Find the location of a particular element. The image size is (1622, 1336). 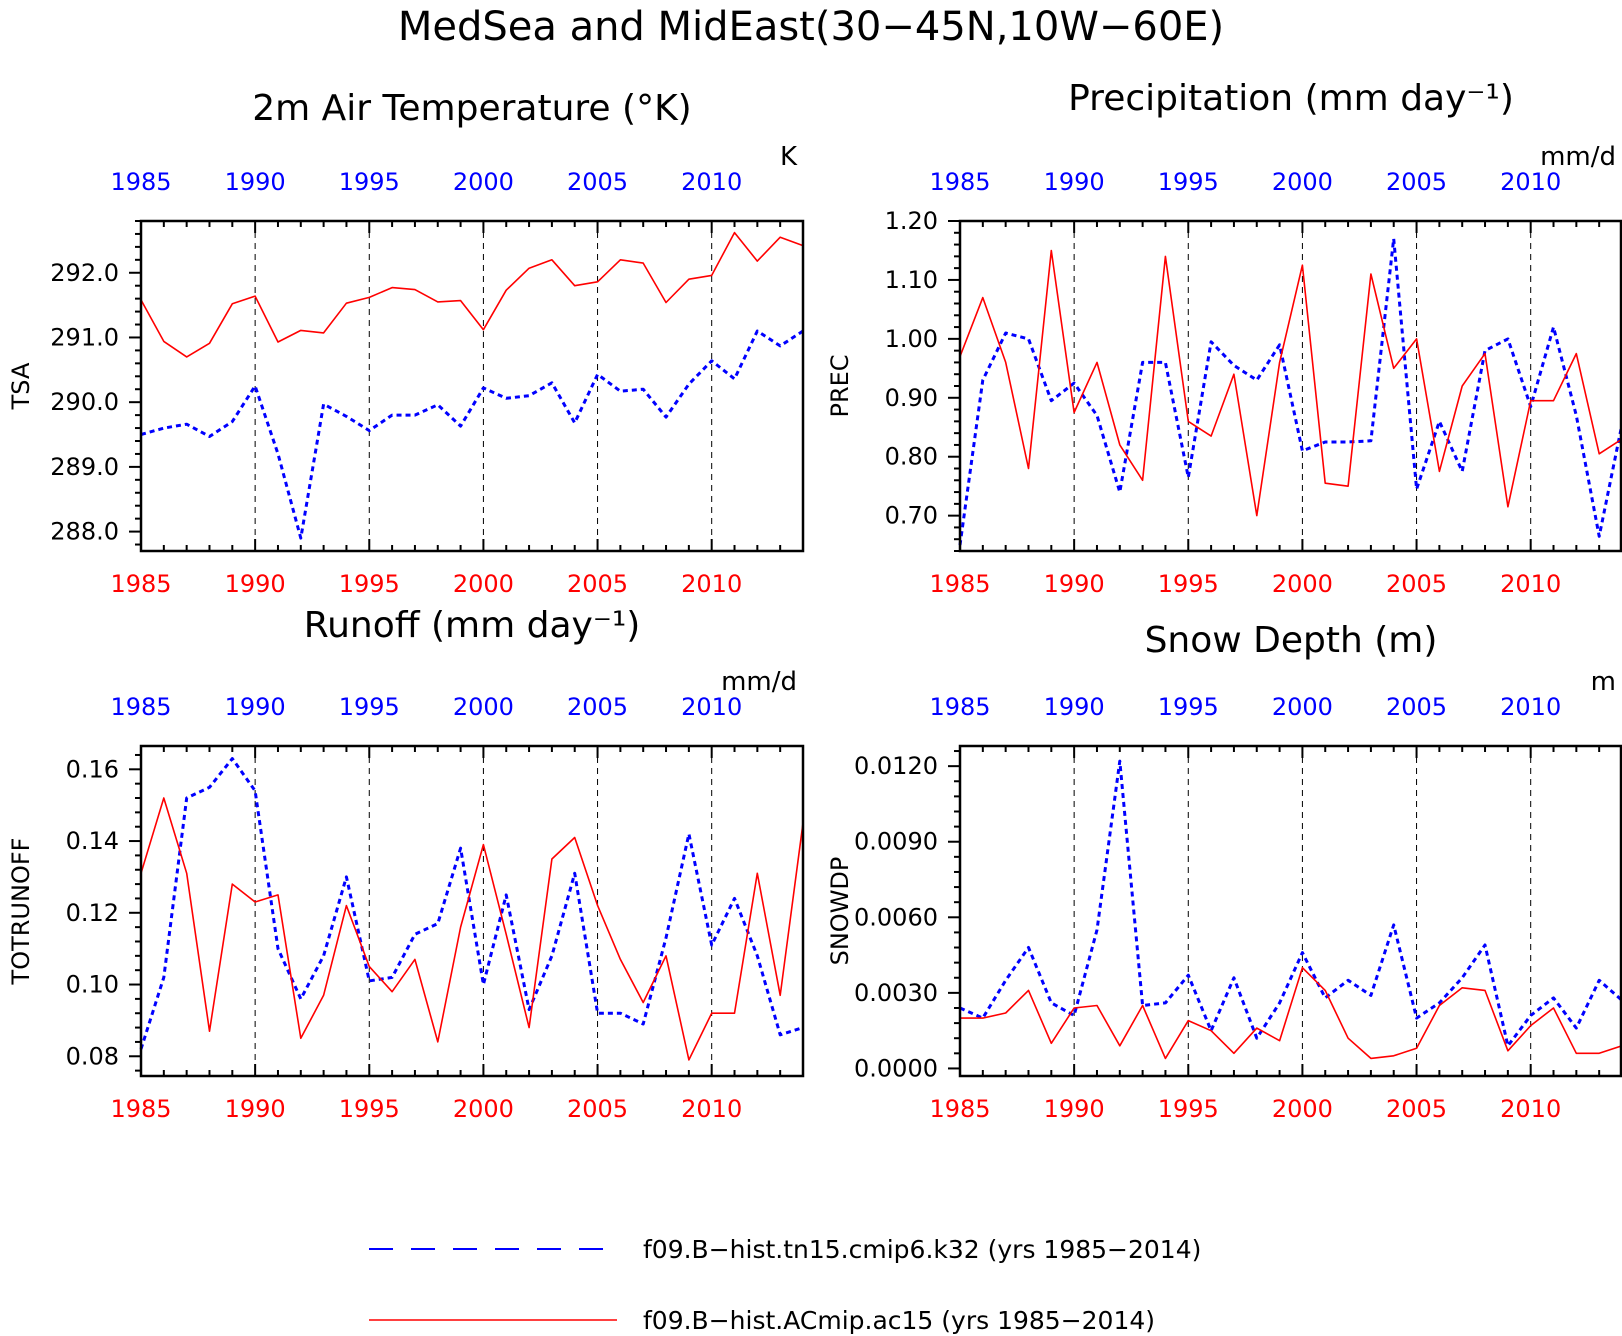

y-tick-label: 0.0120 is located at coordinates (896, 766).